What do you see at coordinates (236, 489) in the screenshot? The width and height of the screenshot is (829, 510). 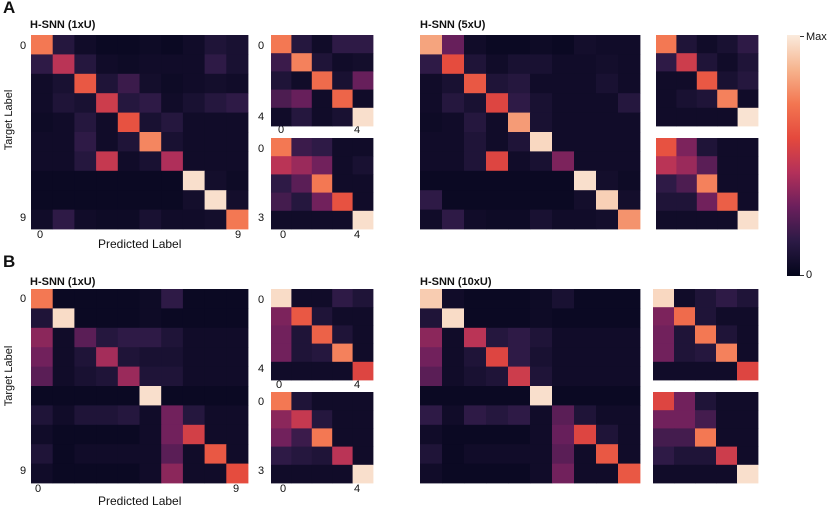 I see `tick-b-x9: 9` at bounding box center [236, 489].